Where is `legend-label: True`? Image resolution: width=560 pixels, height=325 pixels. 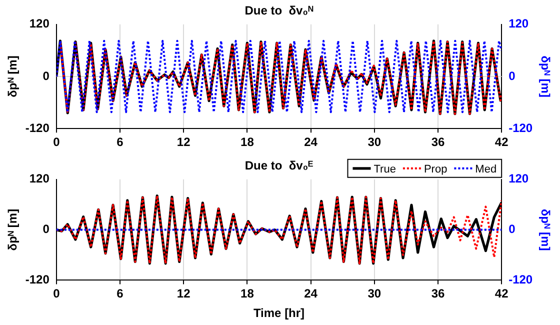
legend-label: True is located at coordinates (385, 169).